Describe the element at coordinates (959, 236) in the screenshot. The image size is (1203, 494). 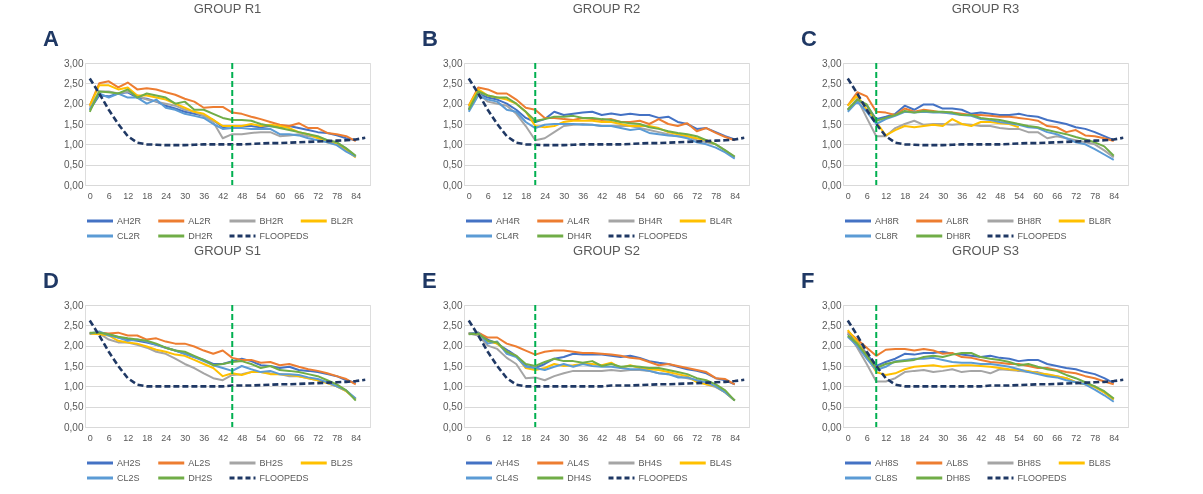
I see `legend-label: DH8R` at that location.